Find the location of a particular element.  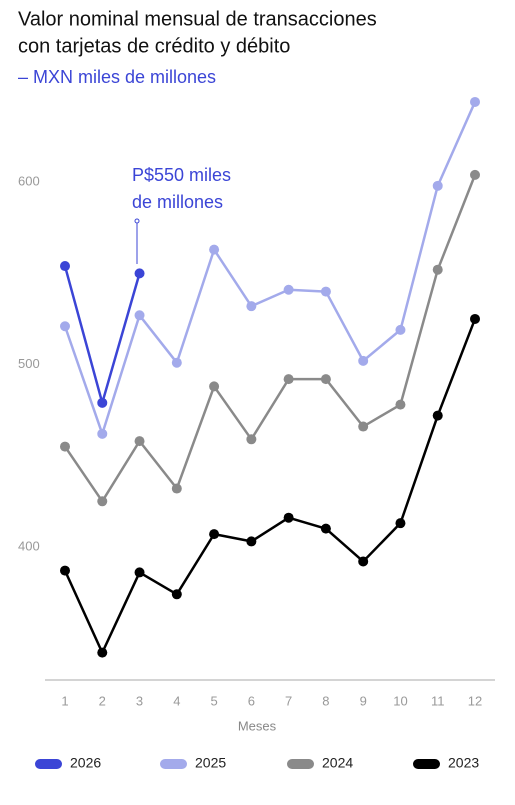

x-tick-label: 12 is located at coordinates (475, 700).